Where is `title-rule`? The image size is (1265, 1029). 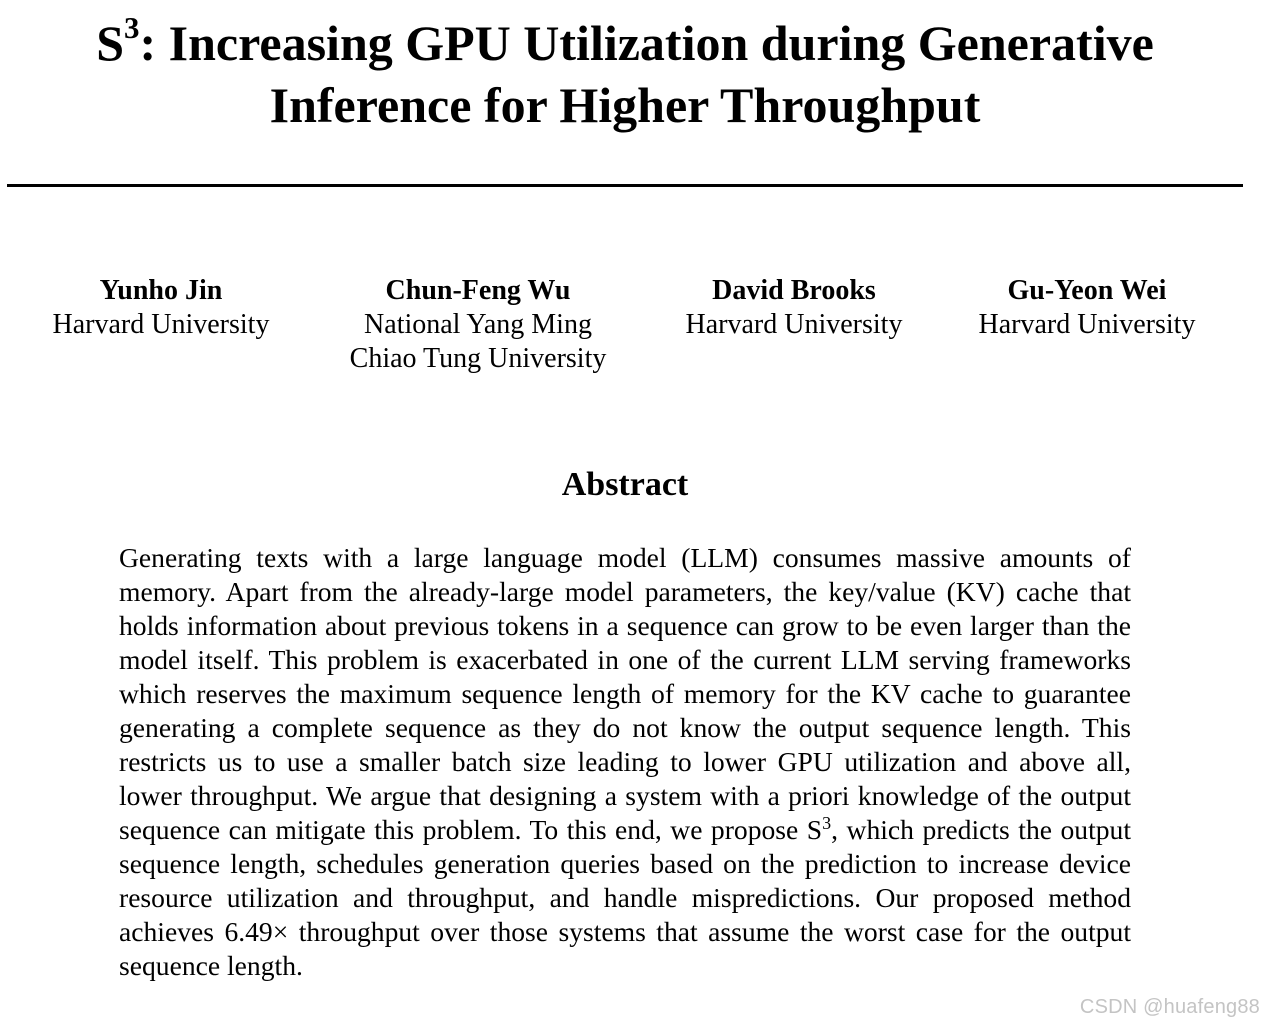
title-rule is located at coordinates (625, 185).